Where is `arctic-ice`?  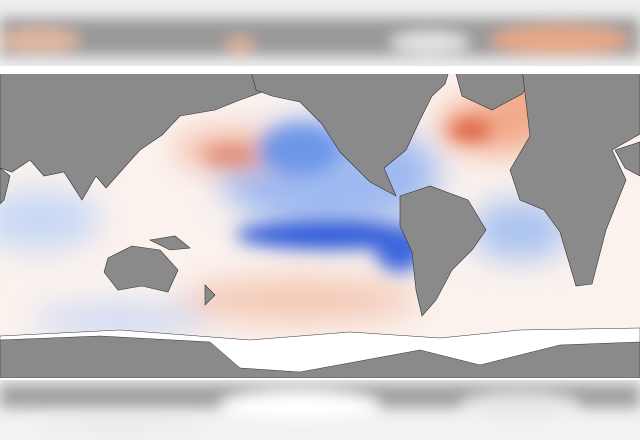 arctic-ice is located at coordinates (320, 71).